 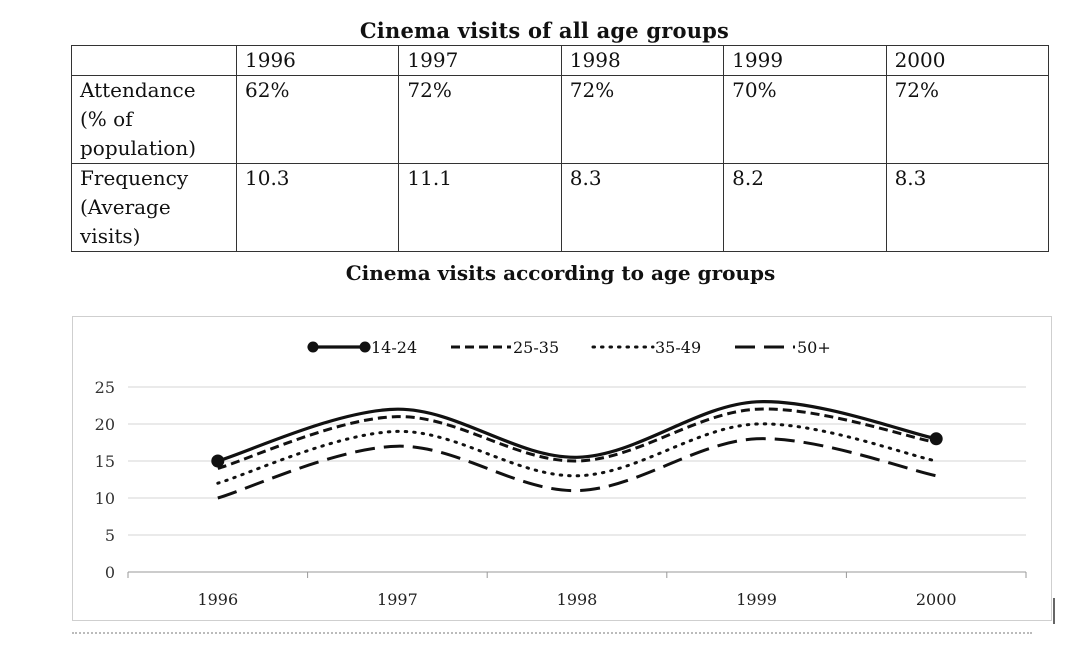 What do you see at coordinates (642, 60) in the screenshot?
I see `header-year-cell: 1998` at bounding box center [642, 60].